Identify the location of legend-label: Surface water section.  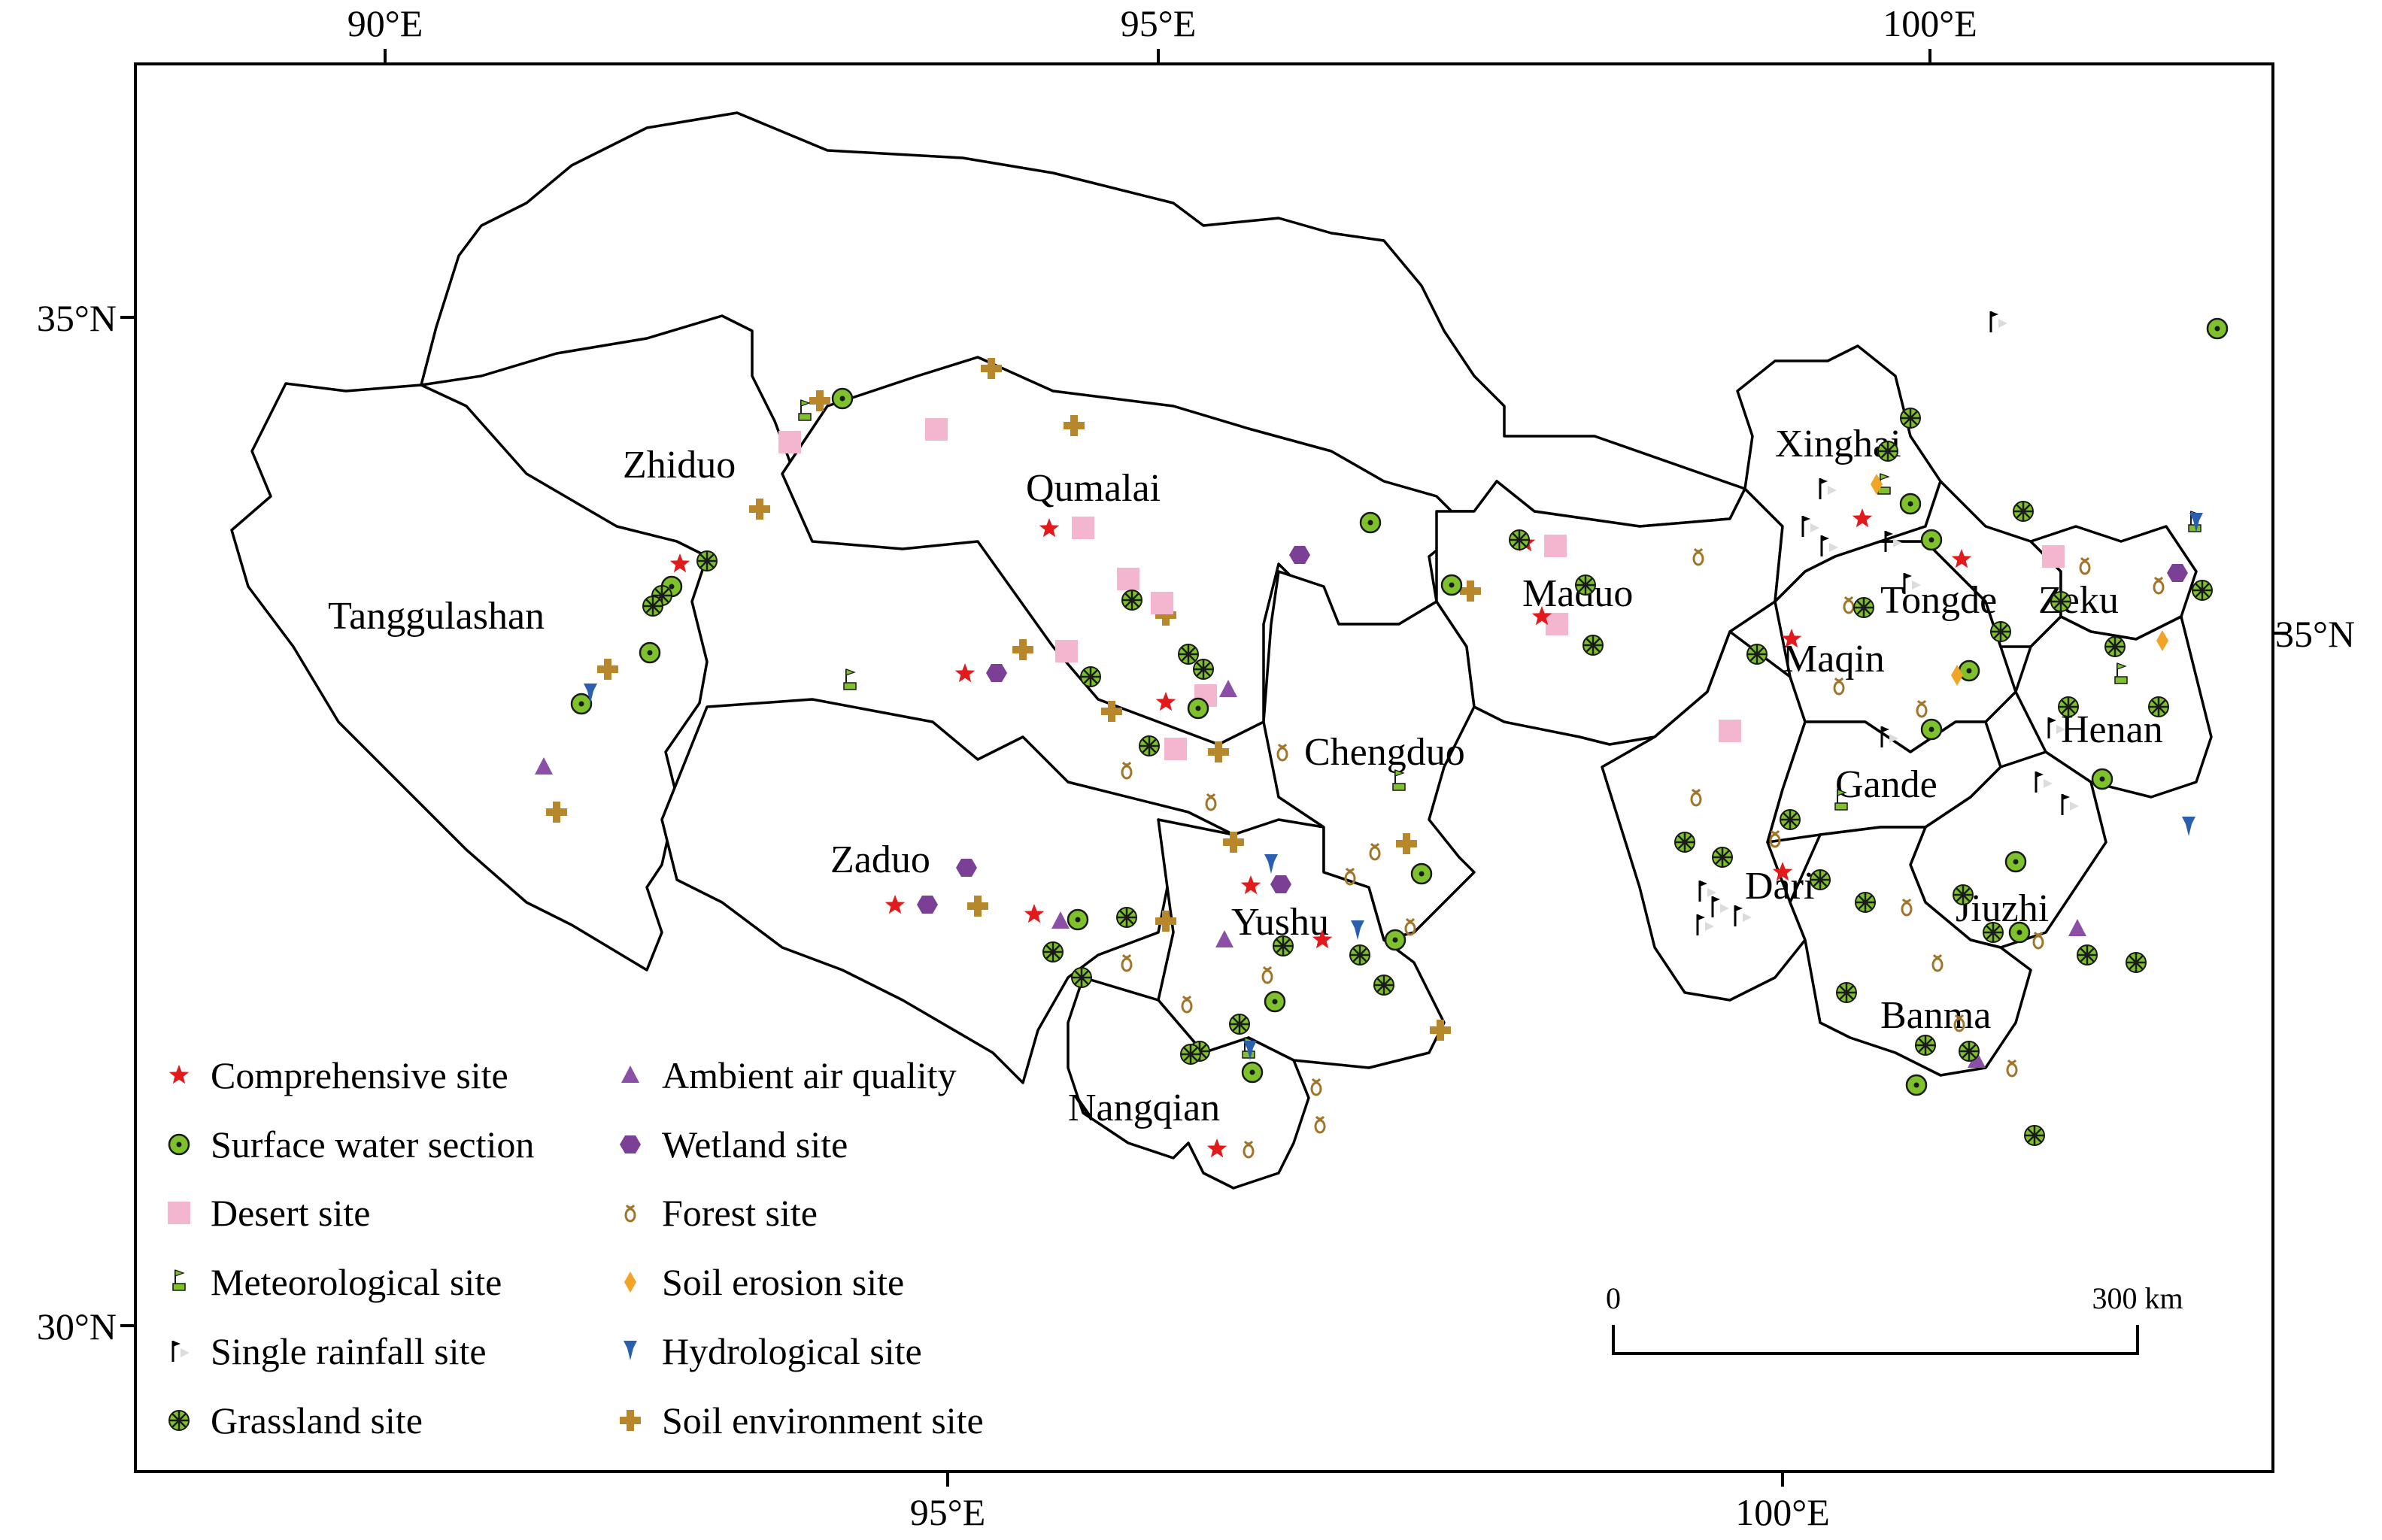
(372, 1144).